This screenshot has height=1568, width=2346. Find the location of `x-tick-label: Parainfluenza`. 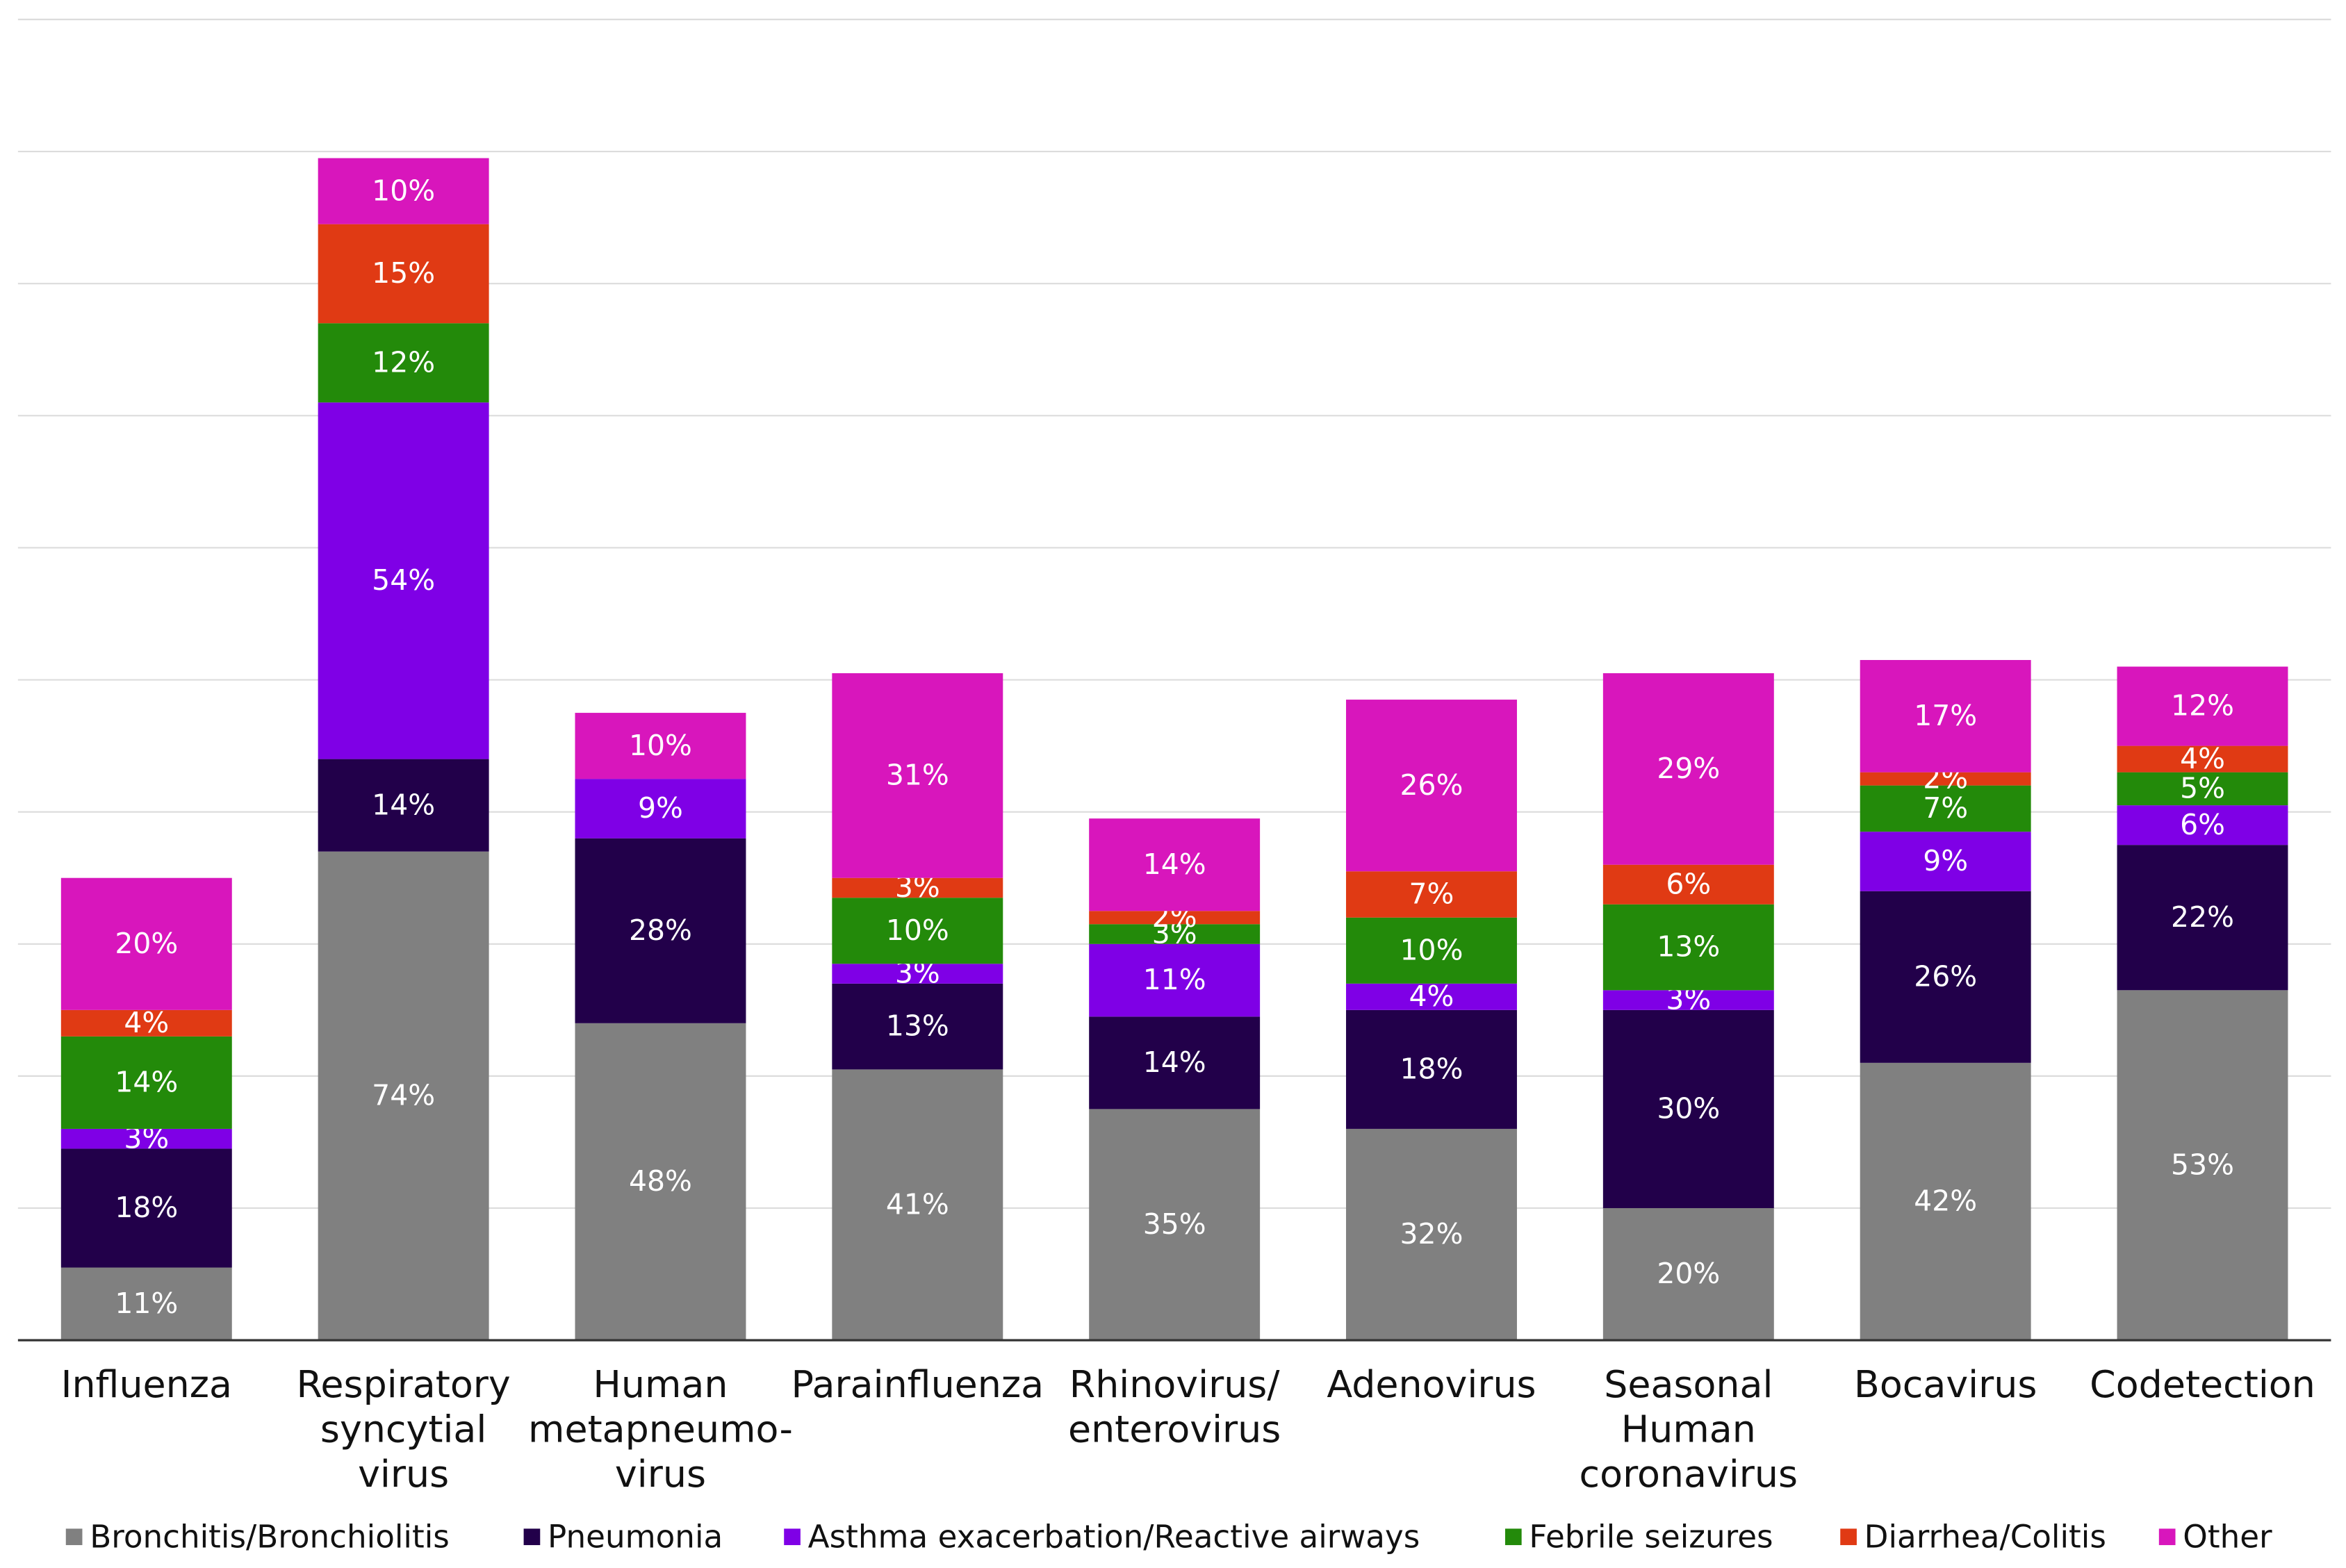

x-tick-label: Parainfluenza is located at coordinates (917, 1383).